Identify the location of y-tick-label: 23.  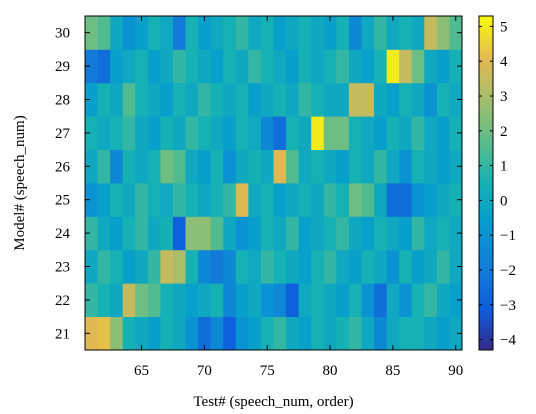
(62, 268).